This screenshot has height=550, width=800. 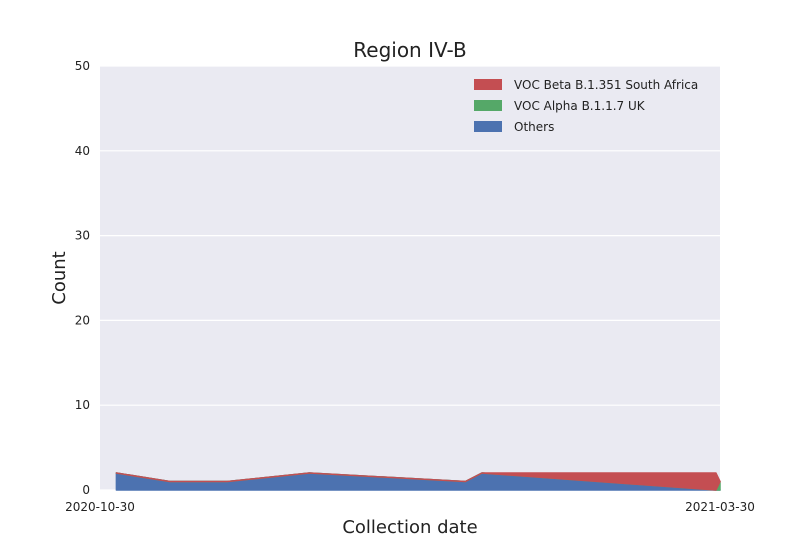 I want to click on legend-label: VOC Beta B.1.351 South Africa, so click(x=606, y=85).